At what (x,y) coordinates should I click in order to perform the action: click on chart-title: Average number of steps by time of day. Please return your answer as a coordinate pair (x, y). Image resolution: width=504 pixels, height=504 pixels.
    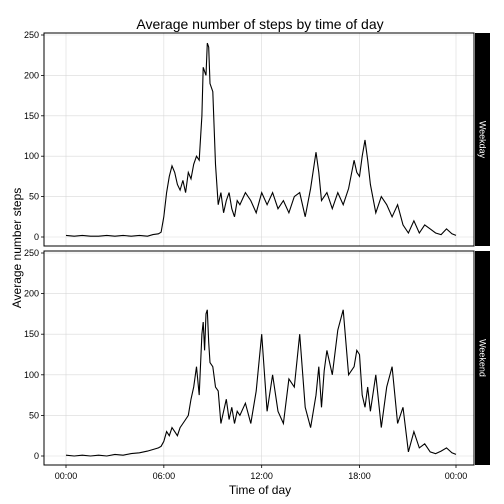
    Looking at the image, I should click on (259, 24).